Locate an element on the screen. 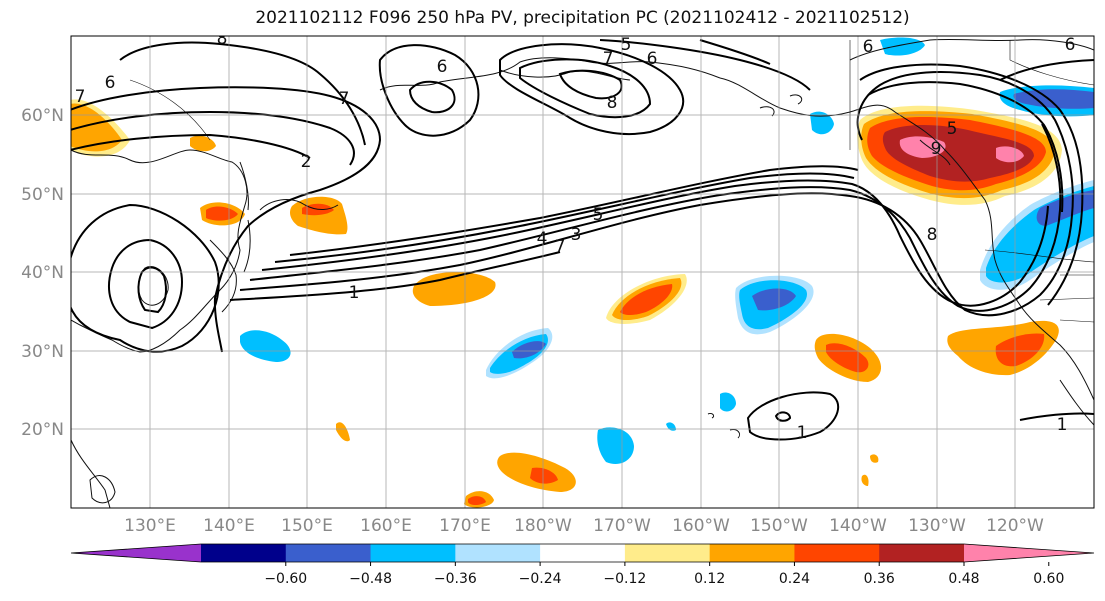 The image size is (1105, 601). colorbar-extension-high is located at coordinates (1029, 553).